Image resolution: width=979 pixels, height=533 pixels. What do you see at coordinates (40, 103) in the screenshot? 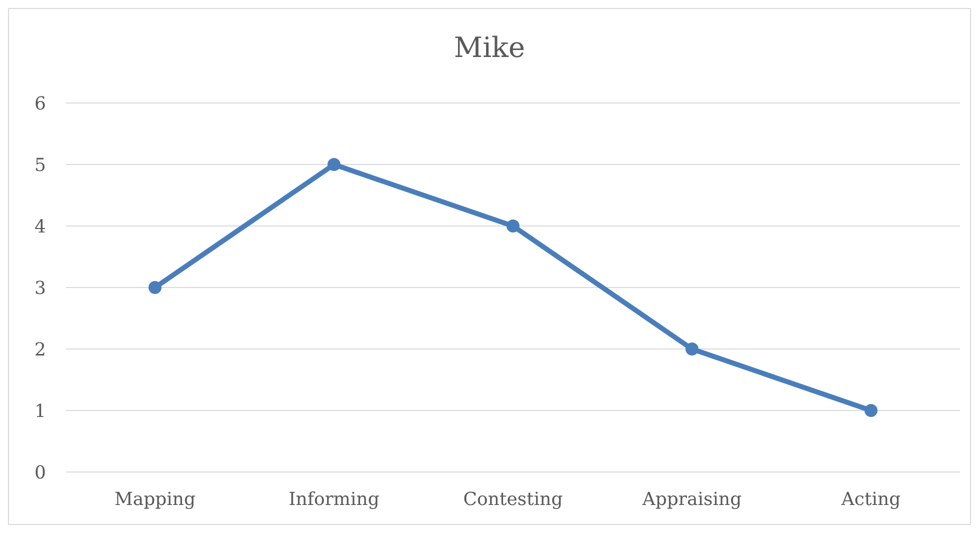
I see `y-tick-label: 6` at bounding box center [40, 103].